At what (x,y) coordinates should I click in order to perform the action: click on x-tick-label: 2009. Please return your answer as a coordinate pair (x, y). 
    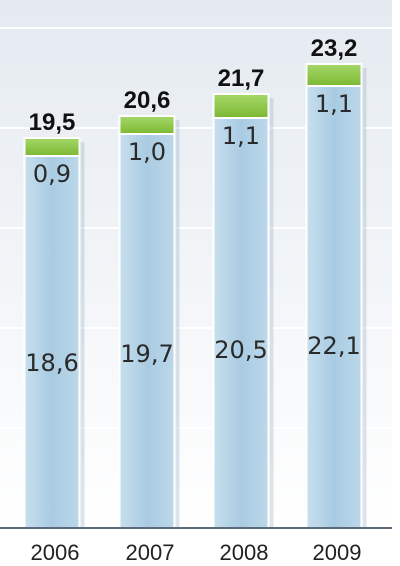
    Looking at the image, I should click on (337, 552).